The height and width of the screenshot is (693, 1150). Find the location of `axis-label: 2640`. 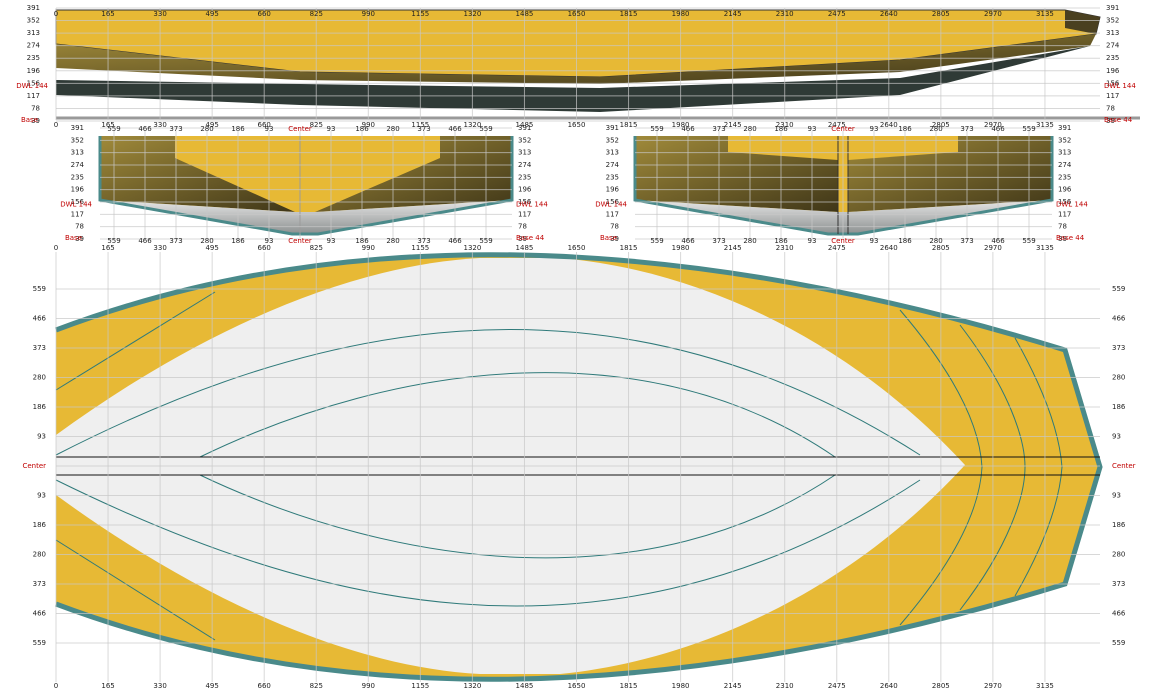

axis-label: 2640 is located at coordinates (889, 14).